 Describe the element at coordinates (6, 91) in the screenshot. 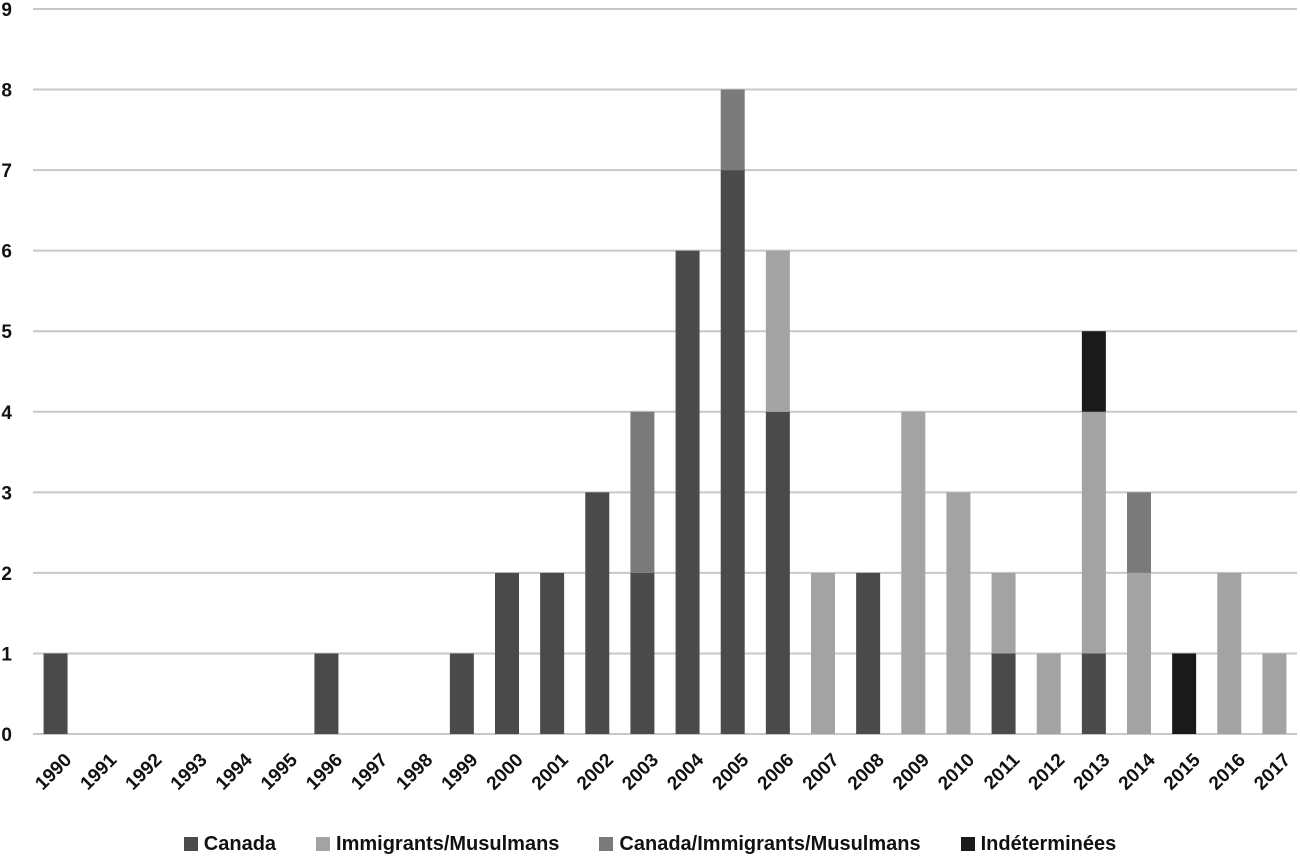

I see `y-tick-label: 8` at that location.